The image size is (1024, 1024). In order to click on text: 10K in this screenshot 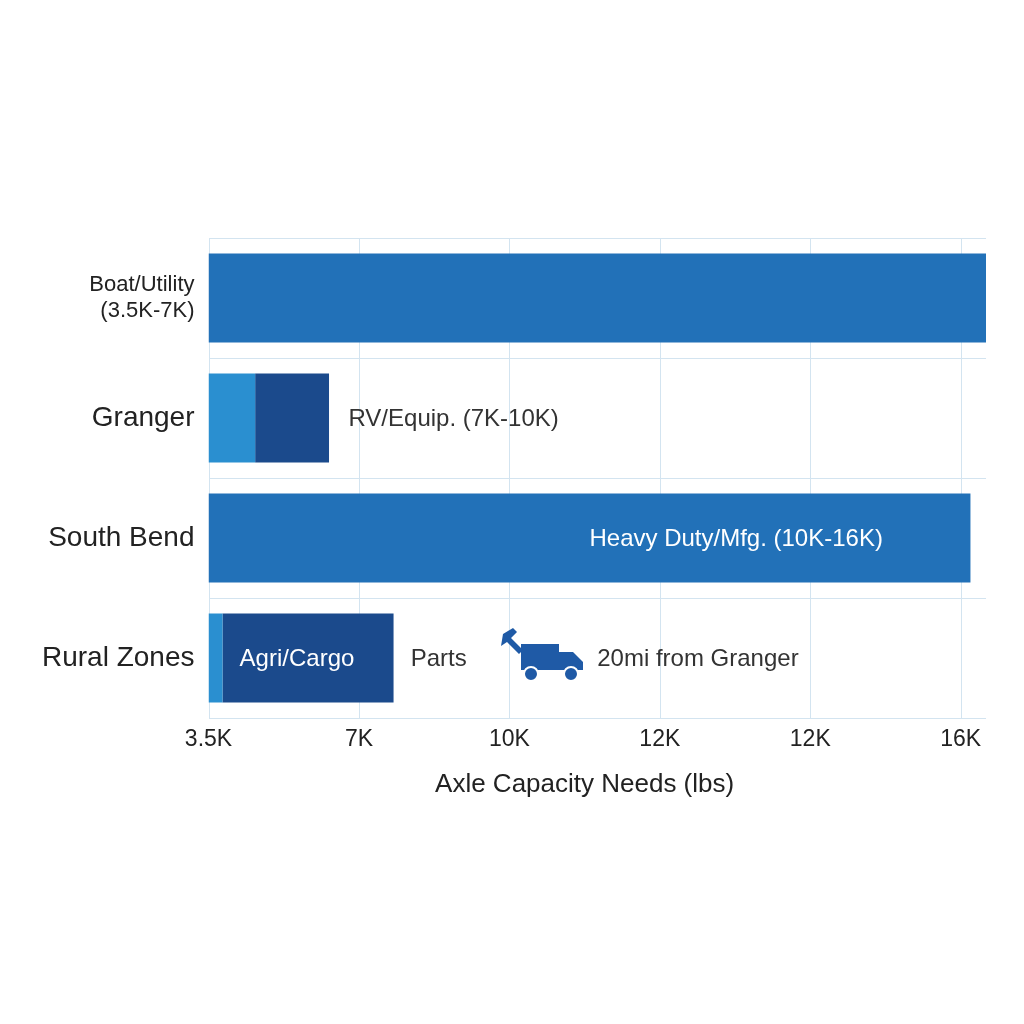, I will do `click(509, 737)`.